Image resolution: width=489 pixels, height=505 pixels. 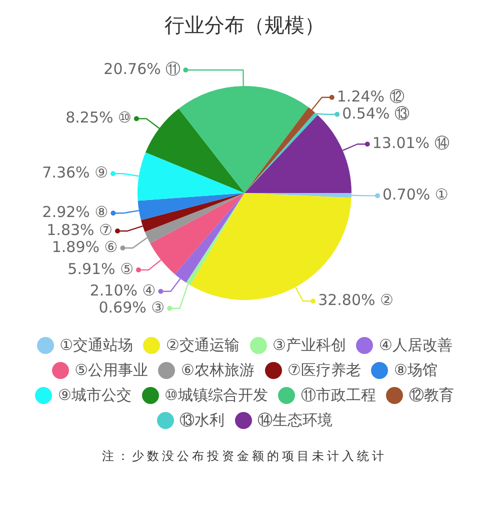 What do you see at coordinates (245, 25) in the screenshot?
I see `chart-title: 行业分布（规模）` at bounding box center [245, 25].